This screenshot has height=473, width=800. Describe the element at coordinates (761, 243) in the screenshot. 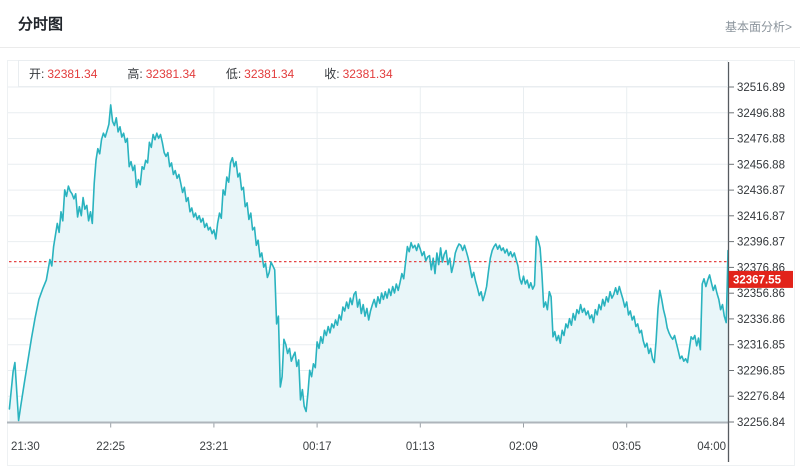

I see `y-axis-label: 32396.87` at that location.